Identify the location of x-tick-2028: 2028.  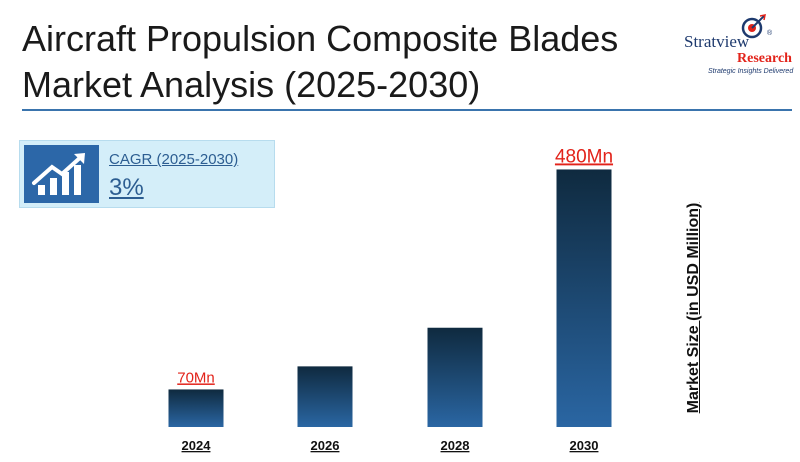
(455, 445).